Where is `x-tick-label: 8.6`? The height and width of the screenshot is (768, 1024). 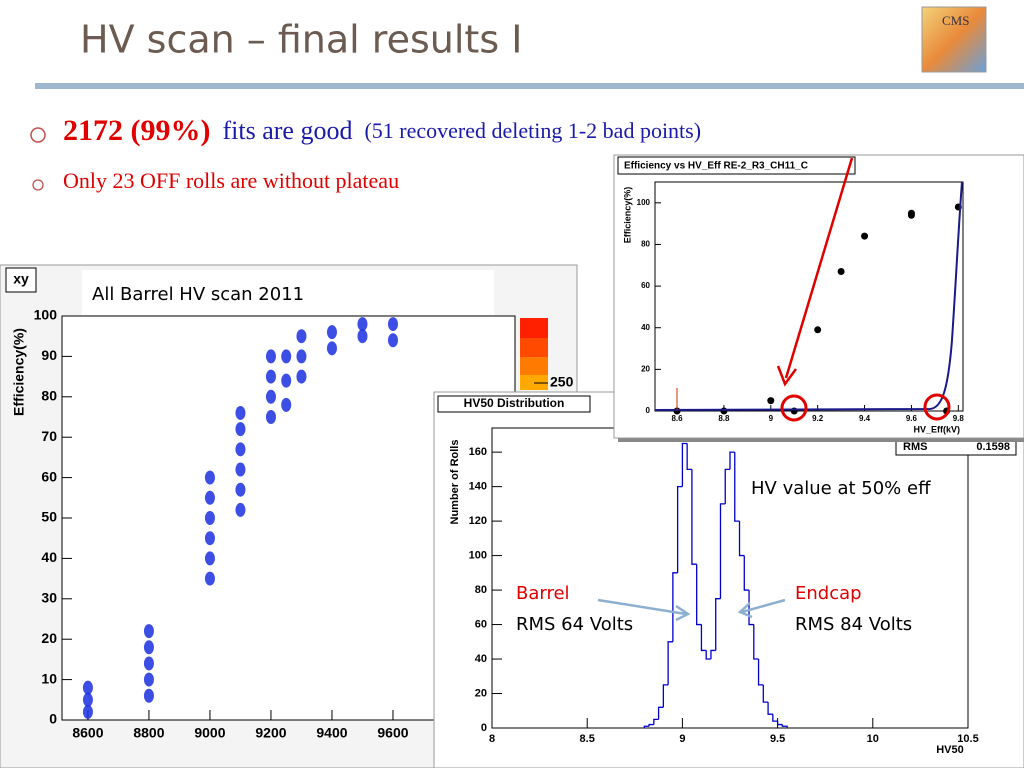 x-tick-label: 8.6 is located at coordinates (677, 418).